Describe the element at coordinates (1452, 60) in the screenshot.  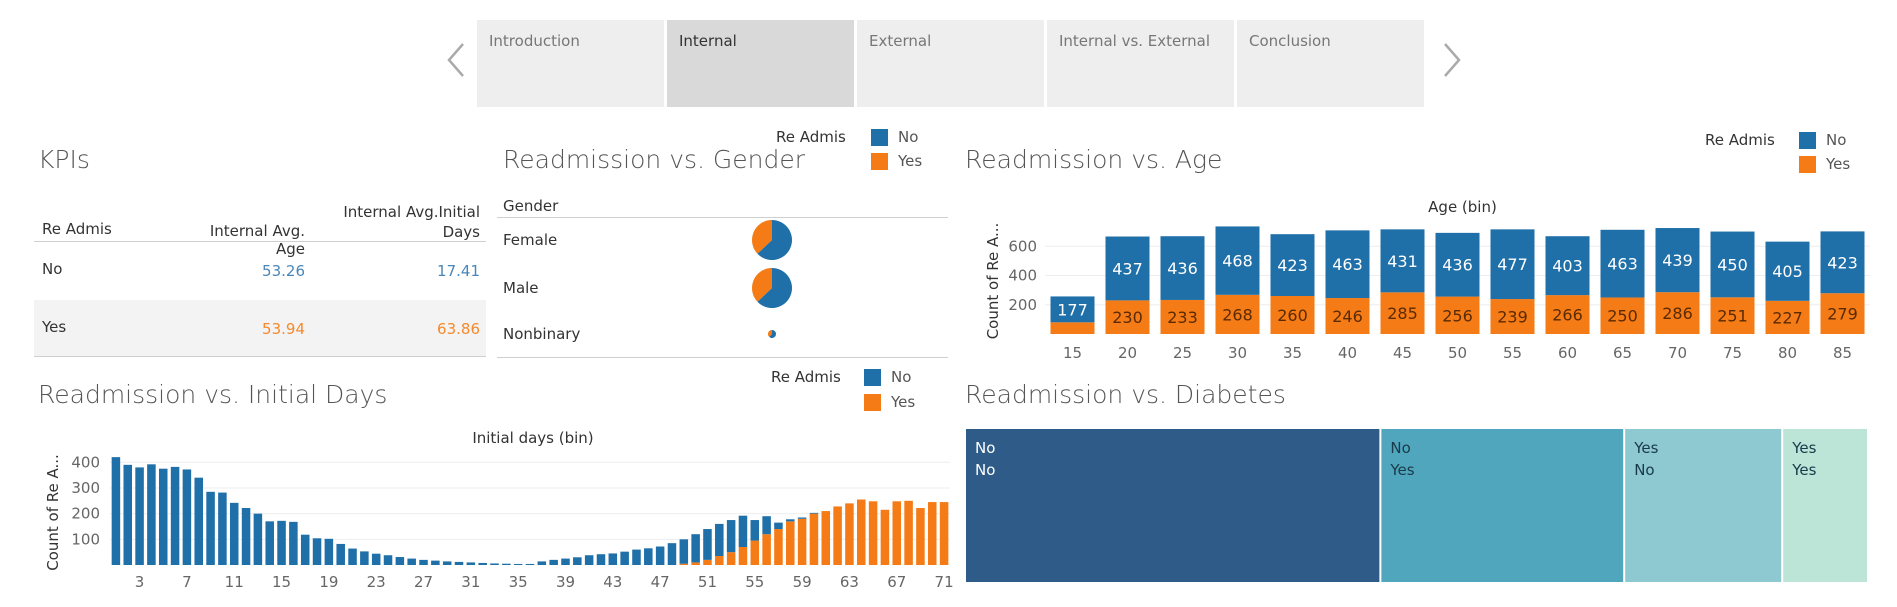
I see `chevron-right-icon` at that location.